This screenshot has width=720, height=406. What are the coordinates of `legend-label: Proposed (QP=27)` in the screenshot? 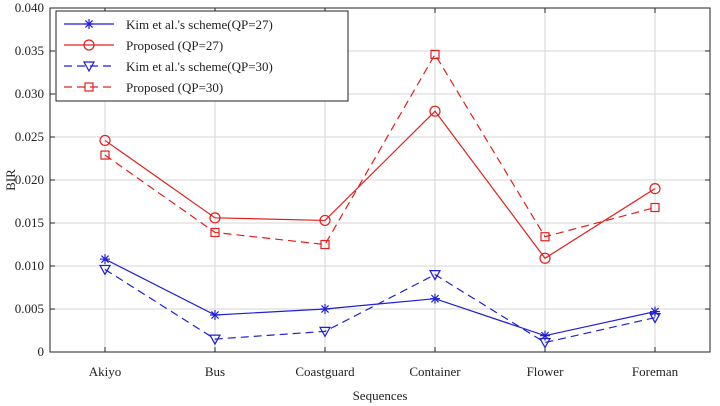 It's located at (174, 45).